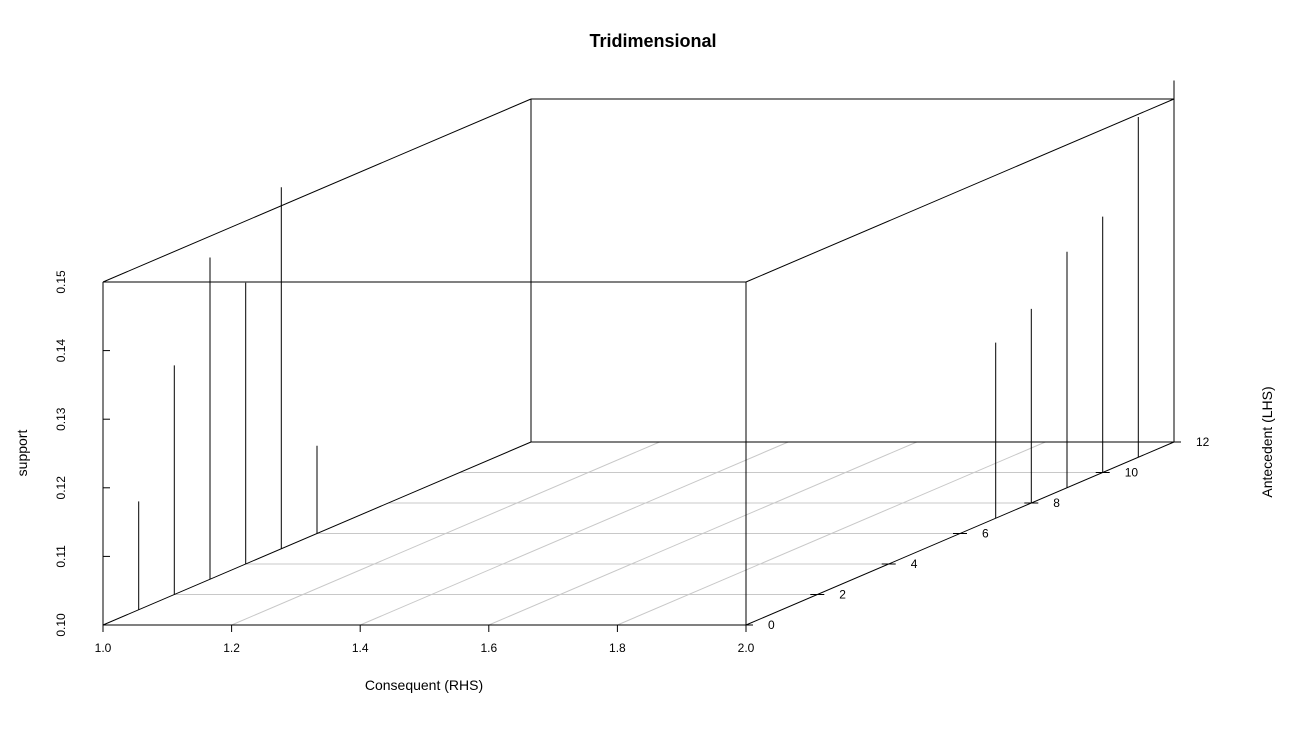  What do you see at coordinates (1203, 442) in the screenshot?
I see `y-tick-label: 12` at bounding box center [1203, 442].